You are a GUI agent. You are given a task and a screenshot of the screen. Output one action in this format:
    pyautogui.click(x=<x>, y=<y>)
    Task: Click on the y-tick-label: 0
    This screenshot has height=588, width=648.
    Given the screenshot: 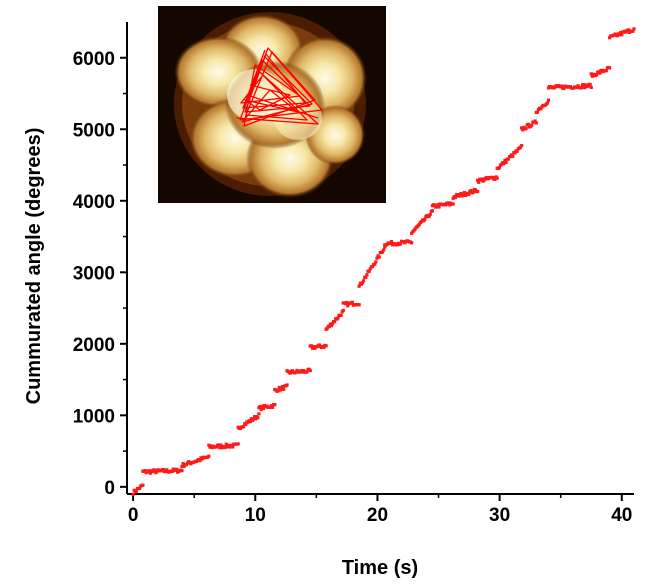 What is the action you would take?
    pyautogui.click(x=109, y=488)
    